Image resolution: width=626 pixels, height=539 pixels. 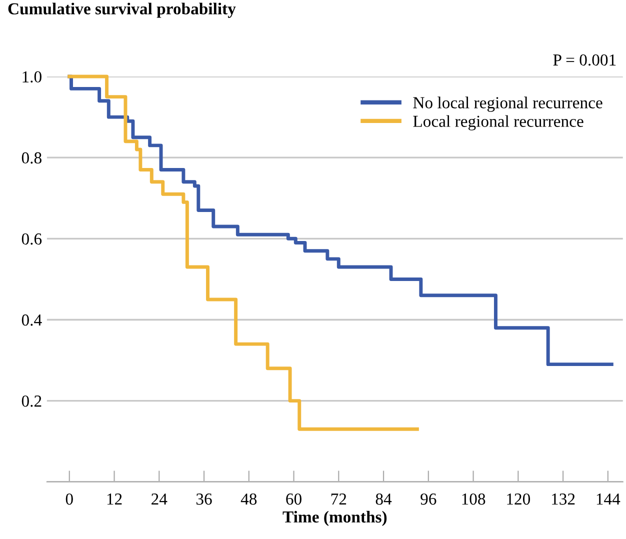 I want to click on y-tick-label: 0.2, so click(x=32, y=401).